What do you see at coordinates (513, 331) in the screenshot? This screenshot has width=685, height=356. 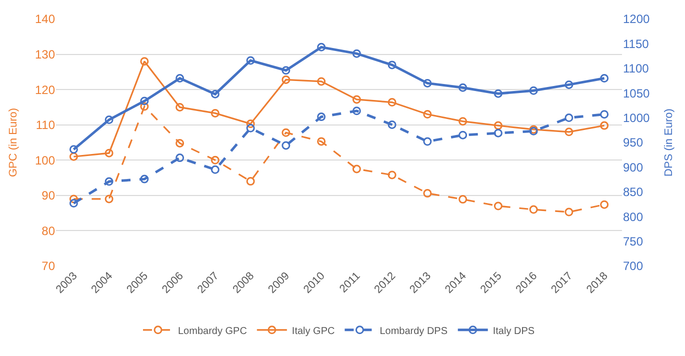 I see `legend-label: Italy DPS` at bounding box center [513, 331].